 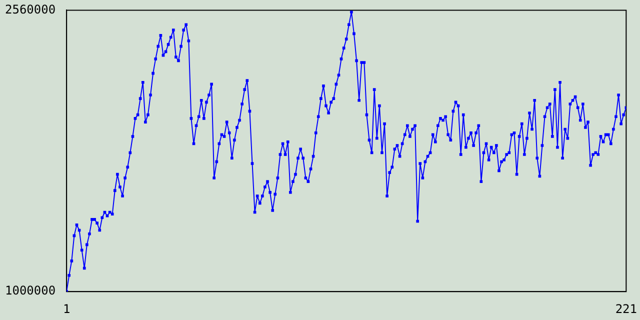 I want to click on y-tick-label: 1000000, so click(x=30, y=291).